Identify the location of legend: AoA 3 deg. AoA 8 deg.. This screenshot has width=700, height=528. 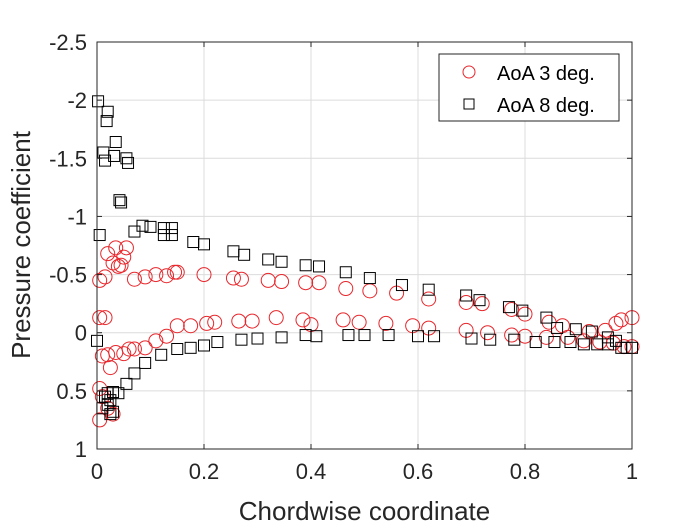
(529, 87).